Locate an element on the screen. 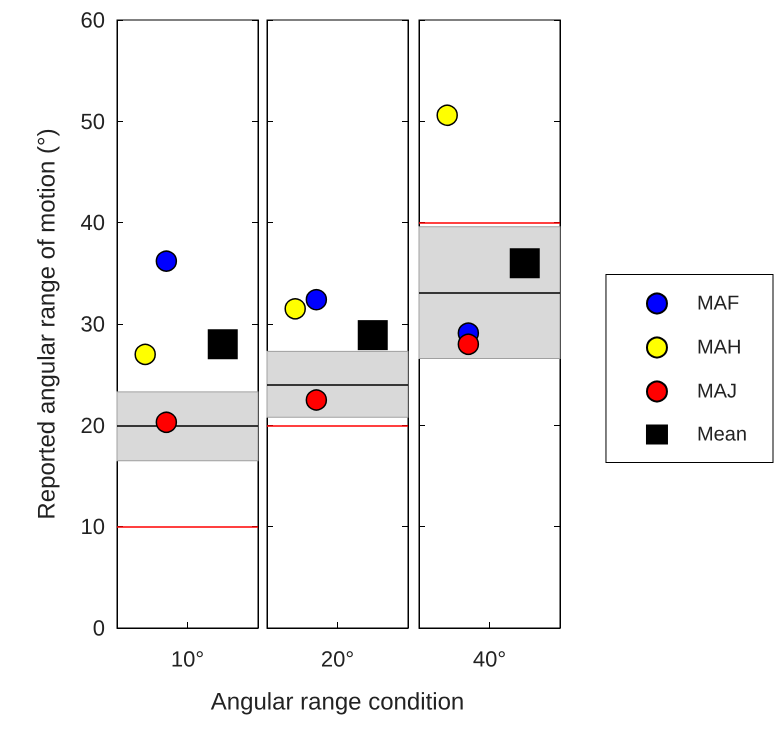  y-tick-label: 40 is located at coordinates (92, 223).